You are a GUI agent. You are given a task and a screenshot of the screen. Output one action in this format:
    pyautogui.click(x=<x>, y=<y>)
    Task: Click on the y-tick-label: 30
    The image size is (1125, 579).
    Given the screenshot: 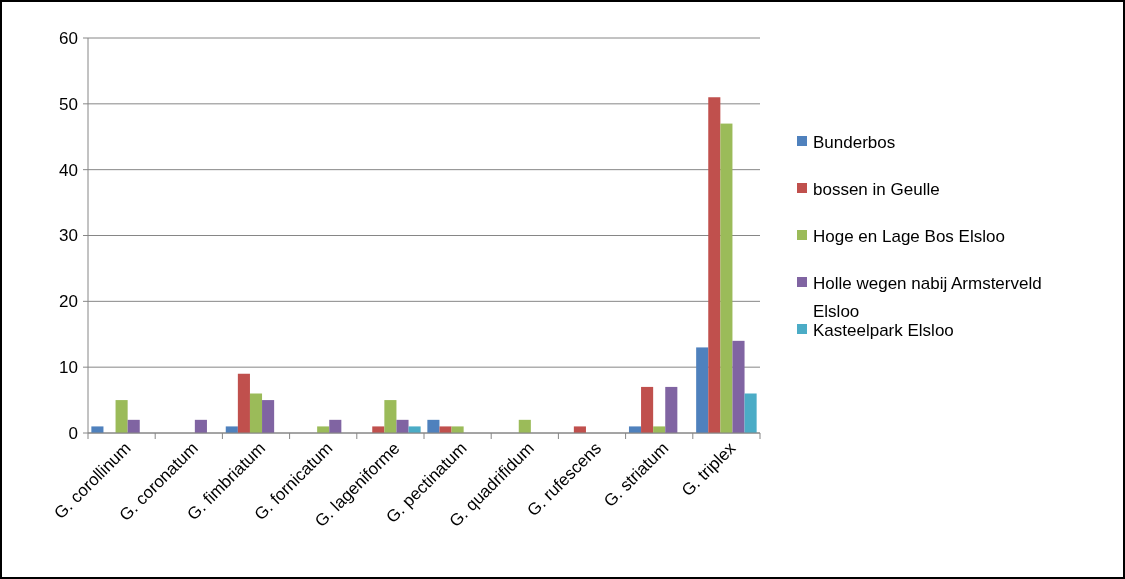 What is the action you would take?
    pyautogui.click(x=68, y=236)
    